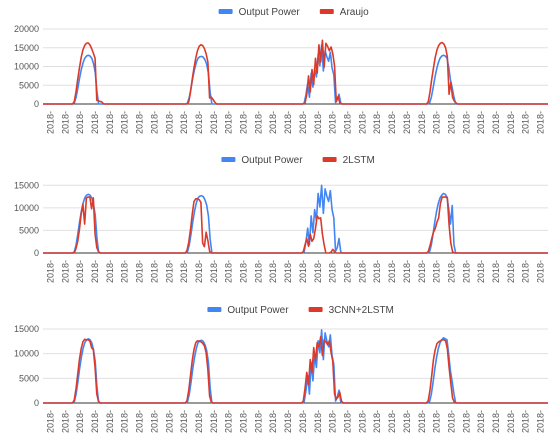  What do you see at coordinates (354, 12) in the screenshot?
I see `legend-label: Araujo` at bounding box center [354, 12].